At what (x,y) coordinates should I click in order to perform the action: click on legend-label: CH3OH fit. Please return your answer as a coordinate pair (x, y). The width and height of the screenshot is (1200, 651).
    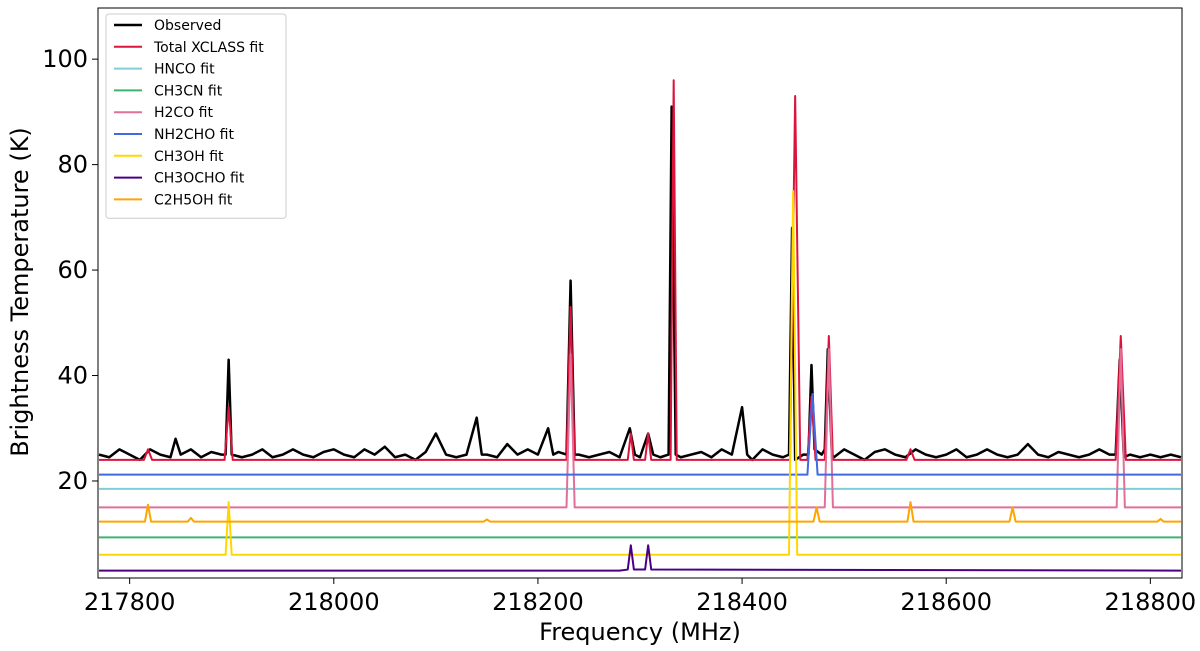
    Looking at the image, I should click on (189, 157).